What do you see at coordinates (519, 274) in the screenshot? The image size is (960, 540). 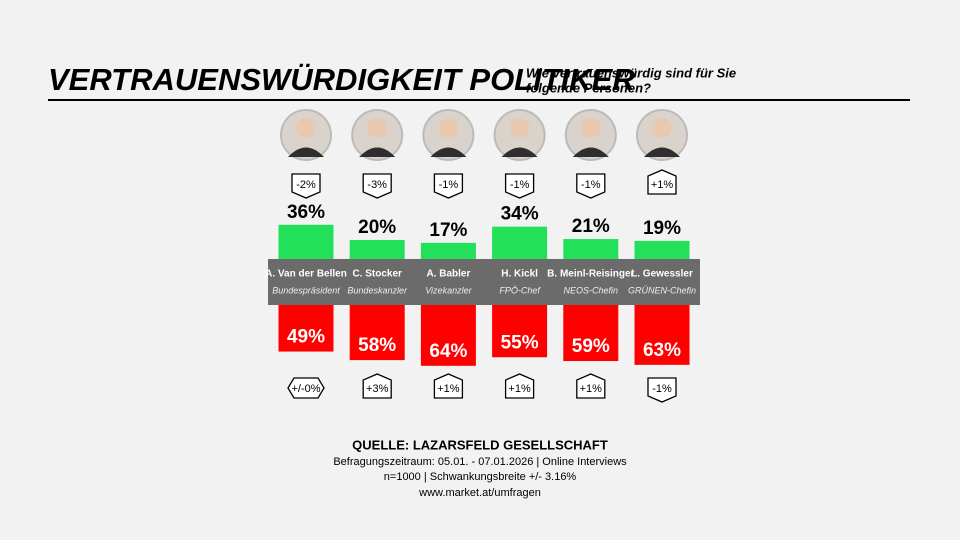 I see `category-label: H. Kickl` at bounding box center [519, 274].